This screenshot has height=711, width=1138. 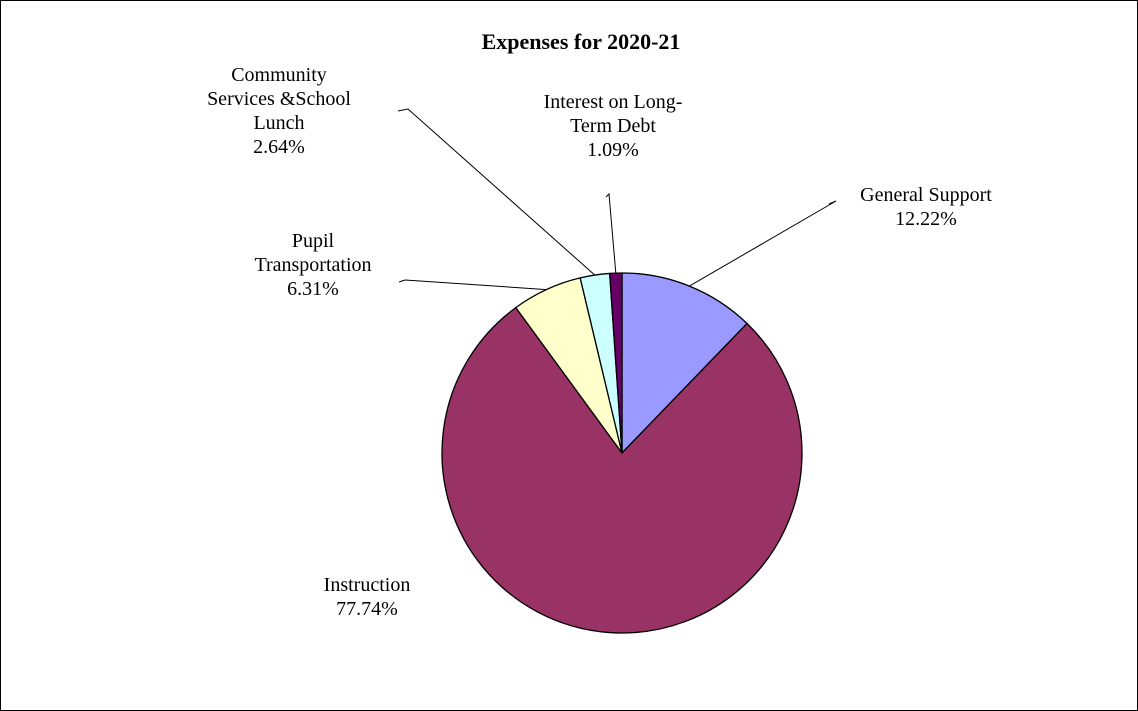 I want to click on slice-label: Instruction 77.74%, so click(x=367, y=597).